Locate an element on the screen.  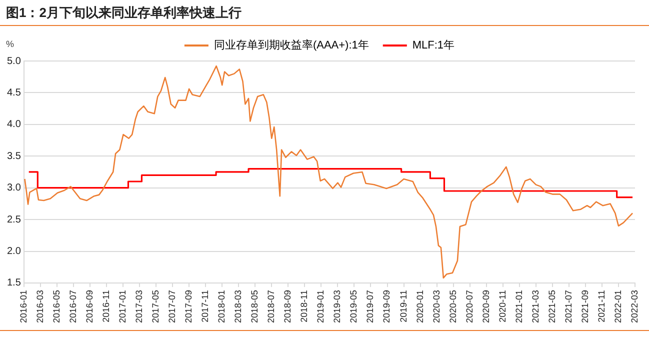
x-tick-label: 2019-09 is located at coordinates (387, 306).